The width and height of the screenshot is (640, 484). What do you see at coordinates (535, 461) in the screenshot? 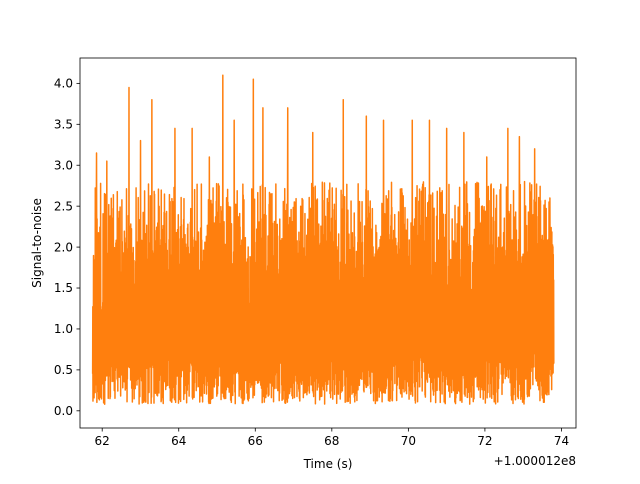
I see `x-offset-label: +1.000012e8` at bounding box center [535, 461].